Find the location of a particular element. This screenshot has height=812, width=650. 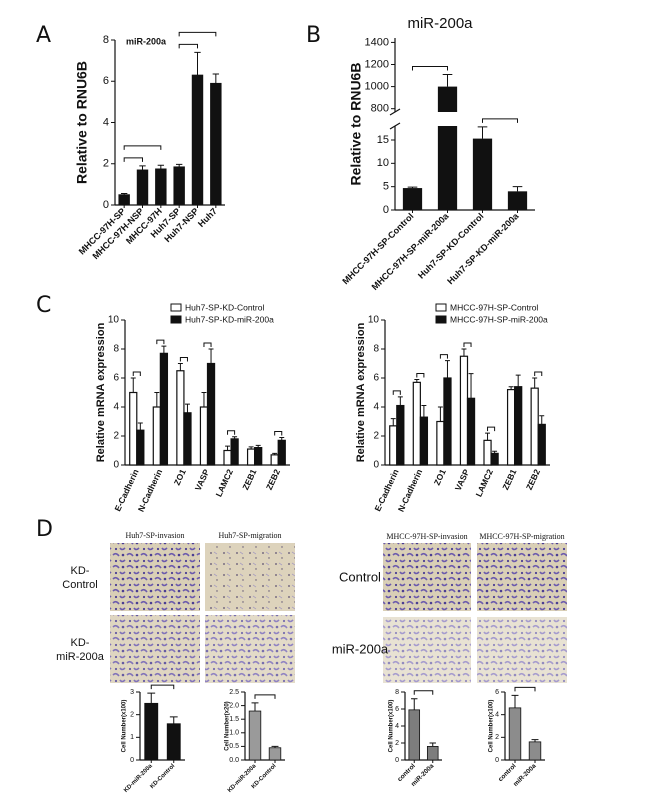

y-tick-label: 1.5 is located at coordinates (234, 719).